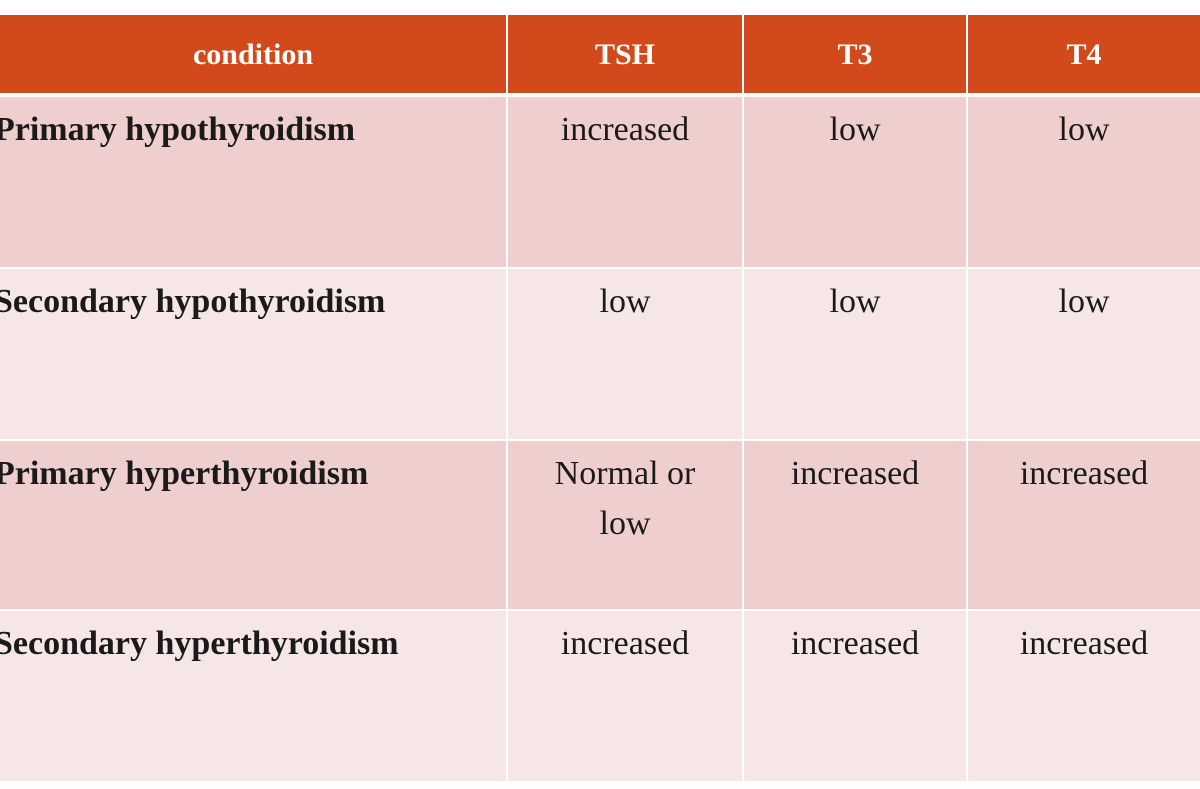 This screenshot has height=789, width=1200. I want to click on header-cell: TSH, so click(625, 54).